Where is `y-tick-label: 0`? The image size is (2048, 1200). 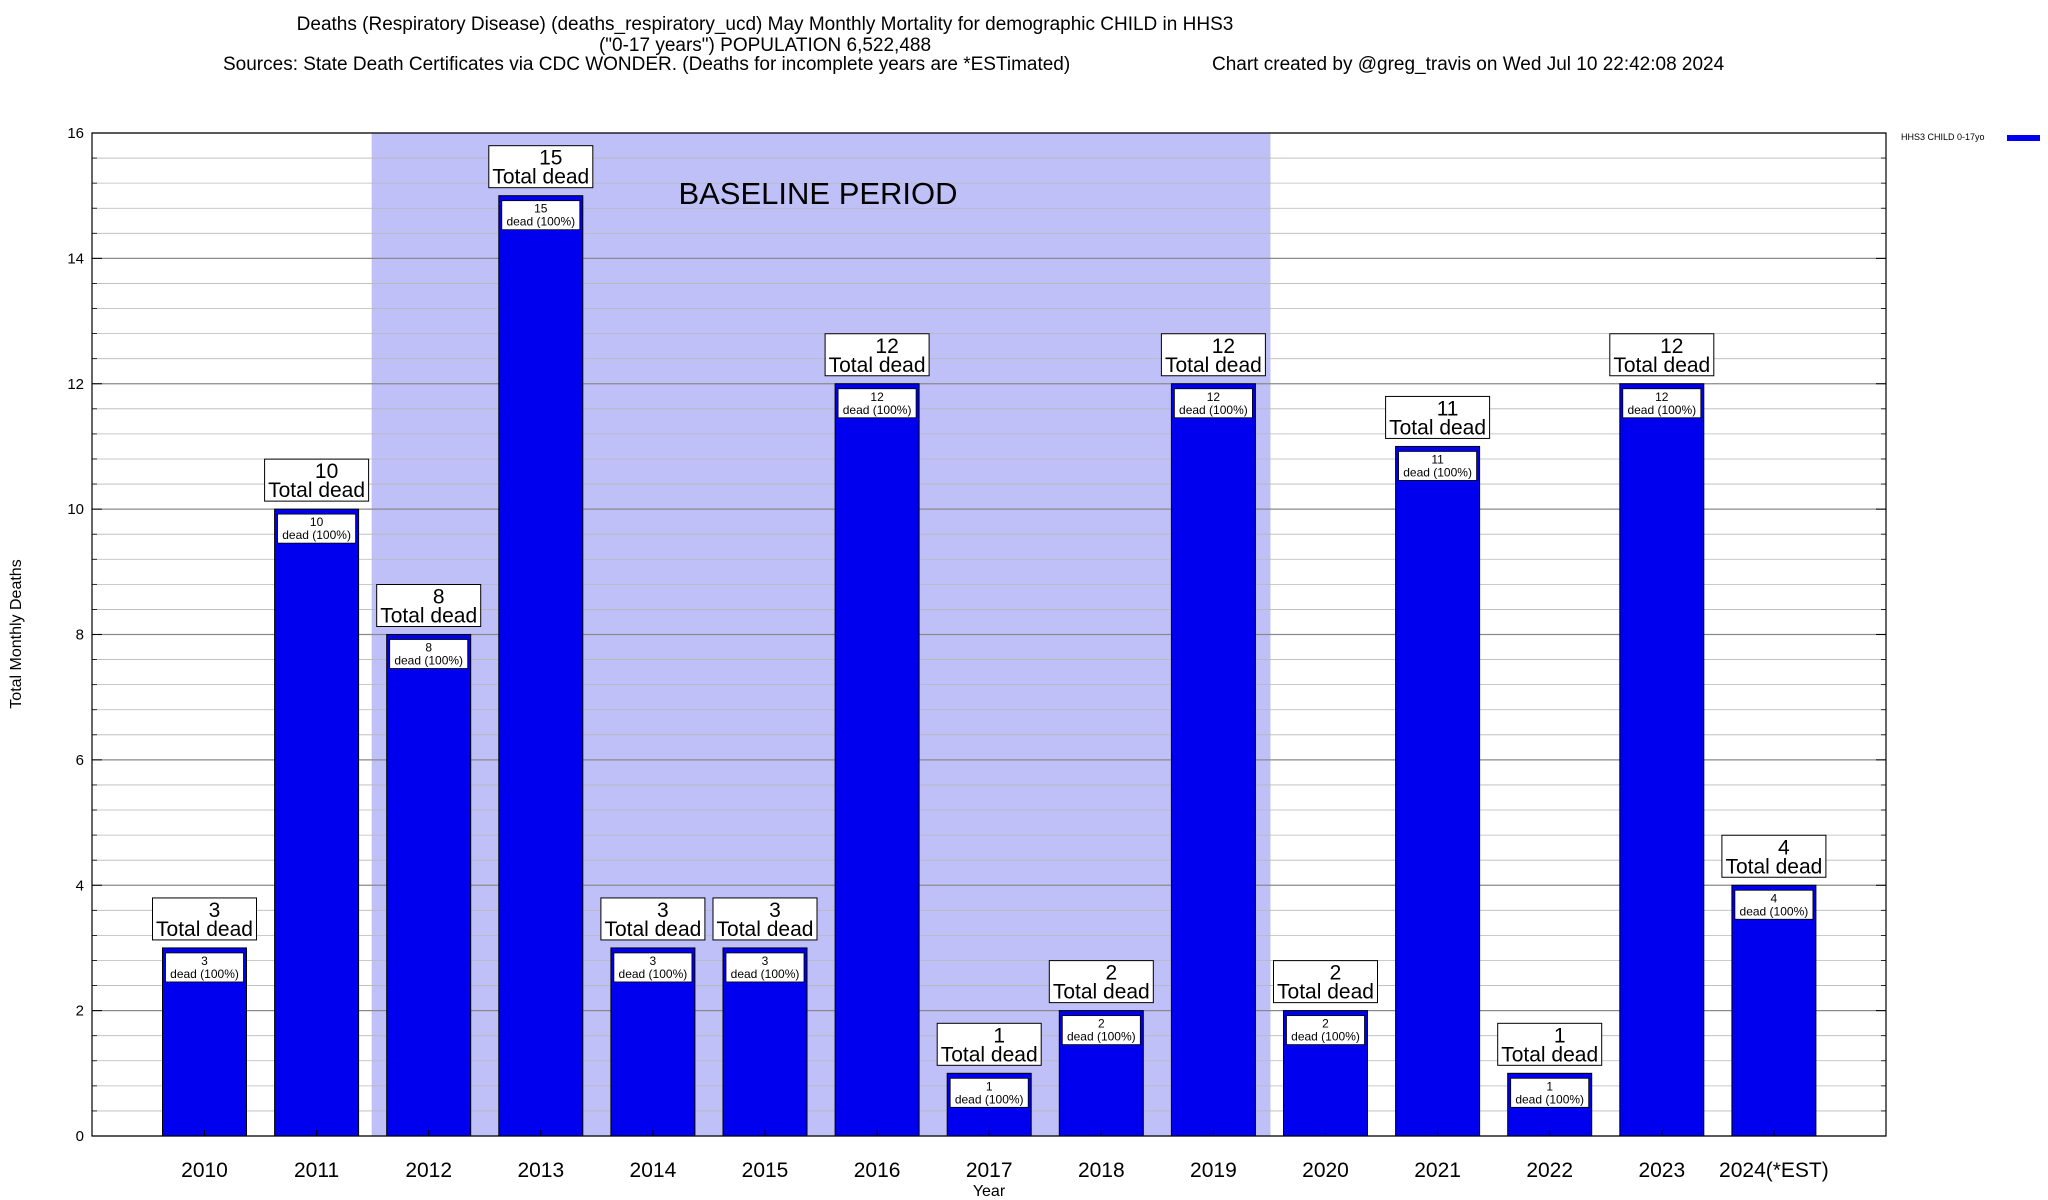 y-tick-label: 0 is located at coordinates (80, 1136).